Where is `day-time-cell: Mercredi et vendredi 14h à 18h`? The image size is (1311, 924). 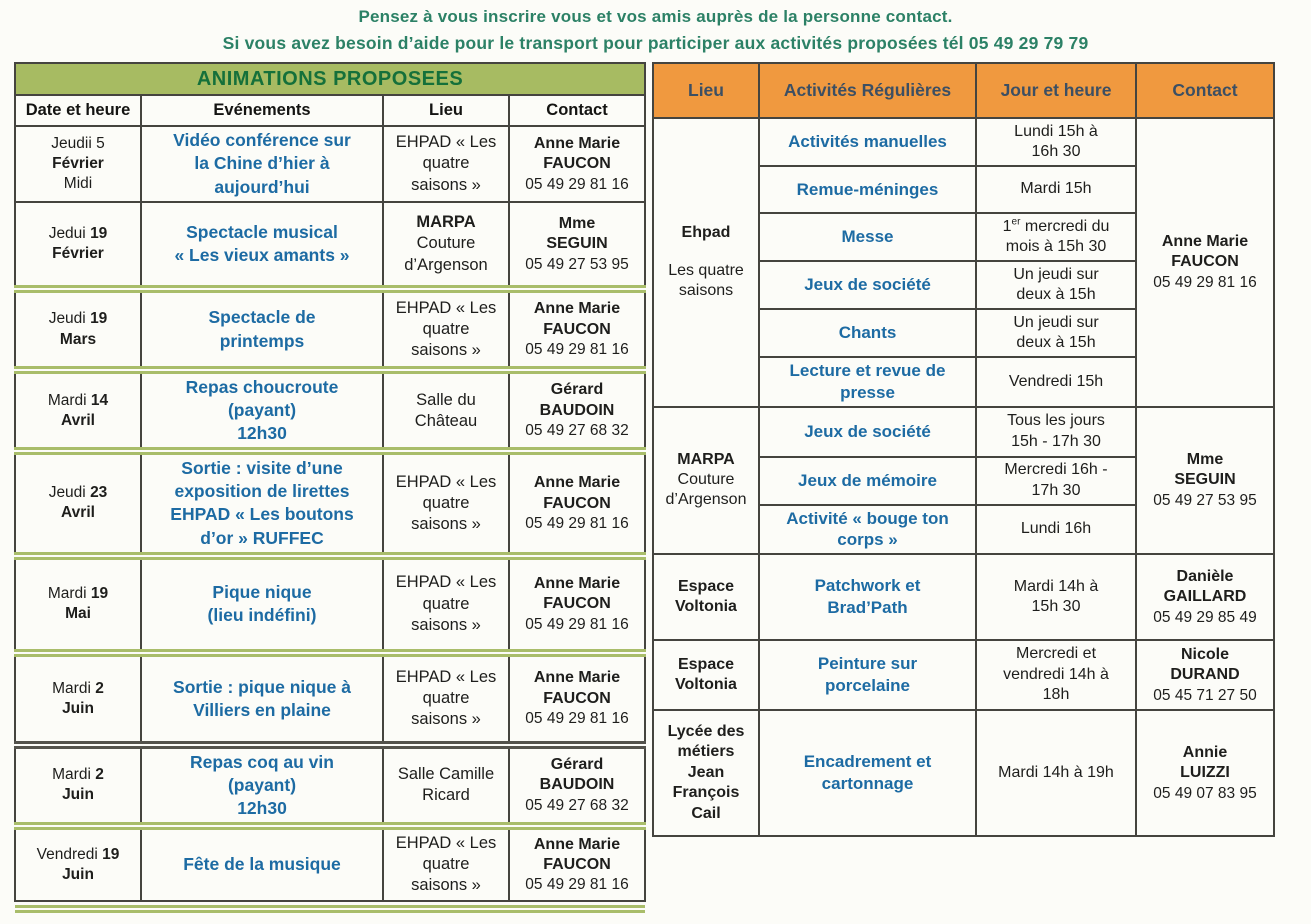 day-time-cell: Mercredi et vendredi 14h à 18h is located at coordinates (1056, 675).